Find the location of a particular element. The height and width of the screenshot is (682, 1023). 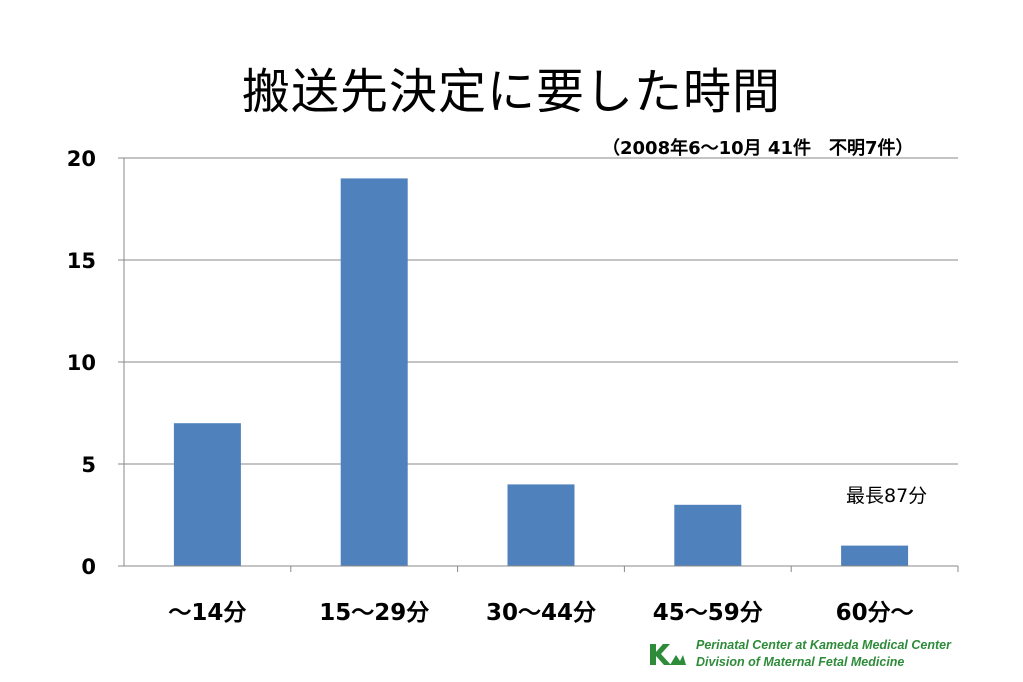

y-tick-label: 5 is located at coordinates (88, 465).